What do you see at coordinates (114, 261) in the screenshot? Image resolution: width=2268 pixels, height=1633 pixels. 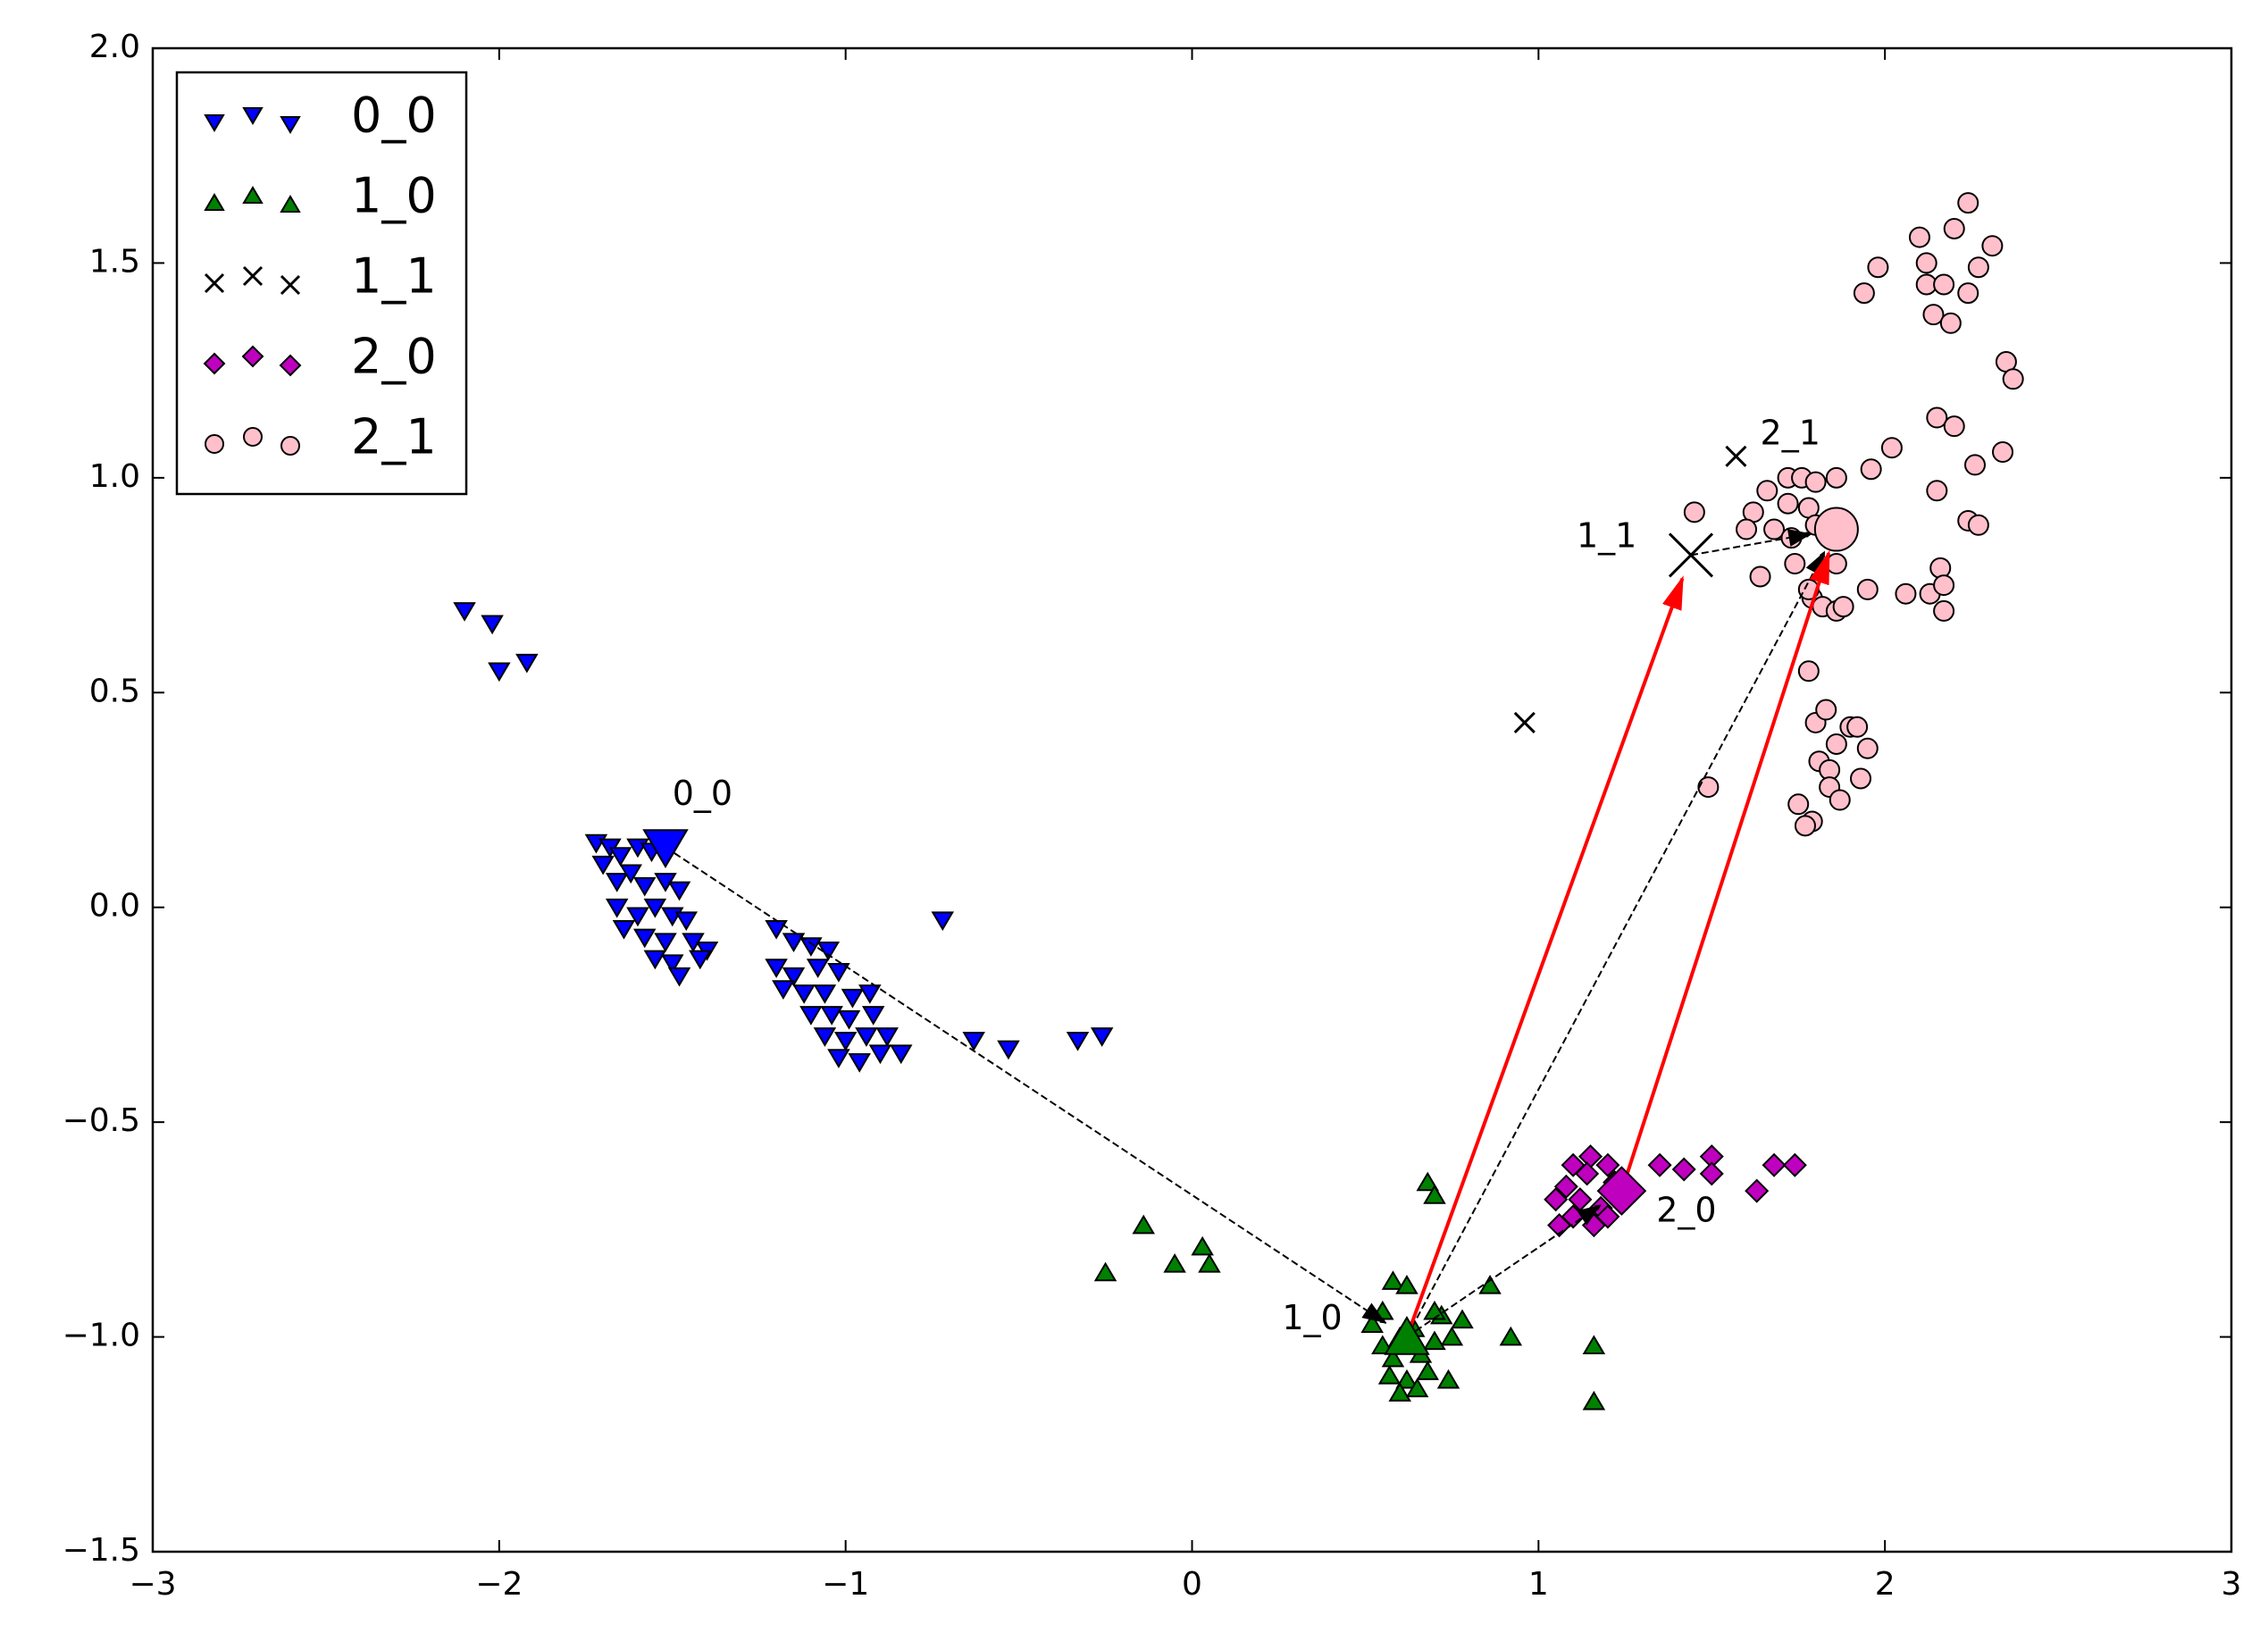 I see `y-tick-label: 1.5` at bounding box center [114, 261].